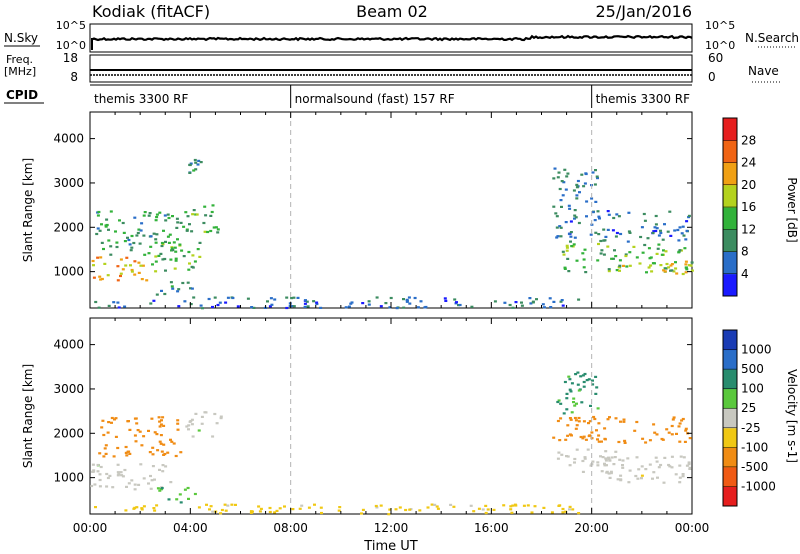 The height and width of the screenshot is (554, 800). Describe the element at coordinates (730, 218) in the screenshot. I see `power-colorbar-step` at that location.